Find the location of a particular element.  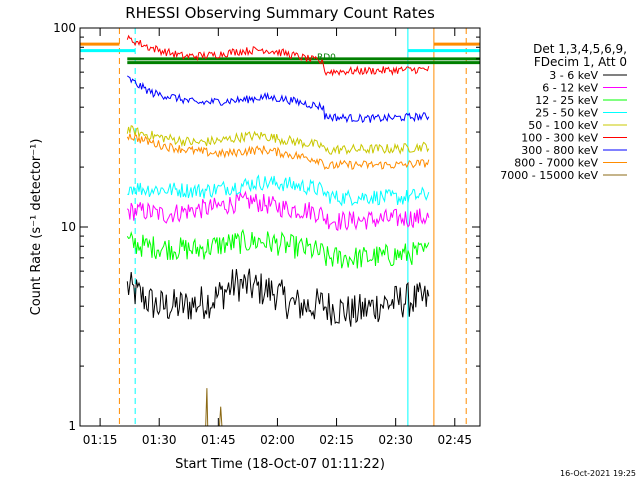

x-tick-label-4: 02:15 is located at coordinates (336, 440).